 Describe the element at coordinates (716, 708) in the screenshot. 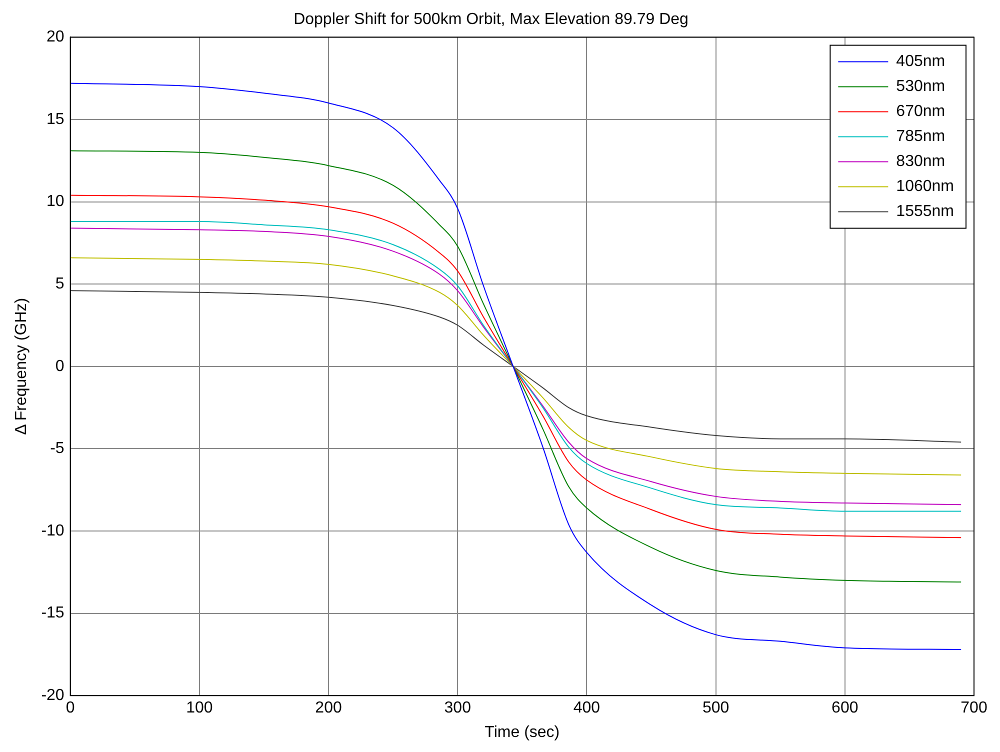

I see `x-tick-label: 500` at that location.